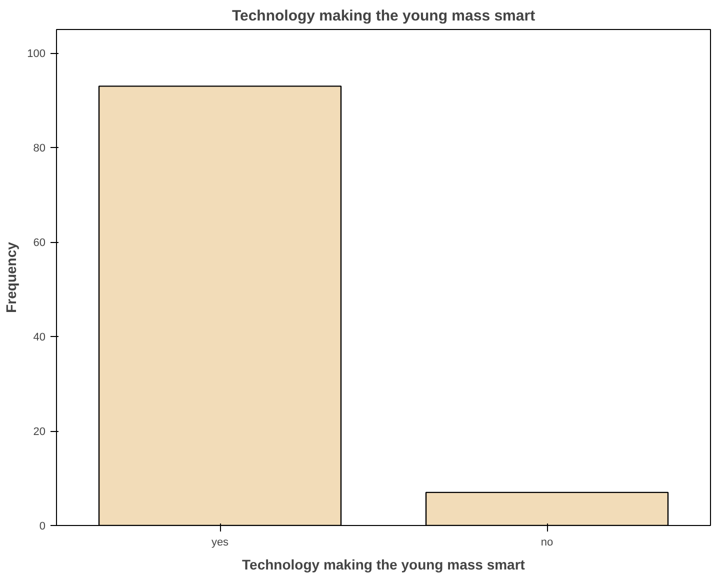 The height and width of the screenshot is (581, 721). What do you see at coordinates (39, 432) in the screenshot?
I see `y-tick-label: 20` at bounding box center [39, 432].